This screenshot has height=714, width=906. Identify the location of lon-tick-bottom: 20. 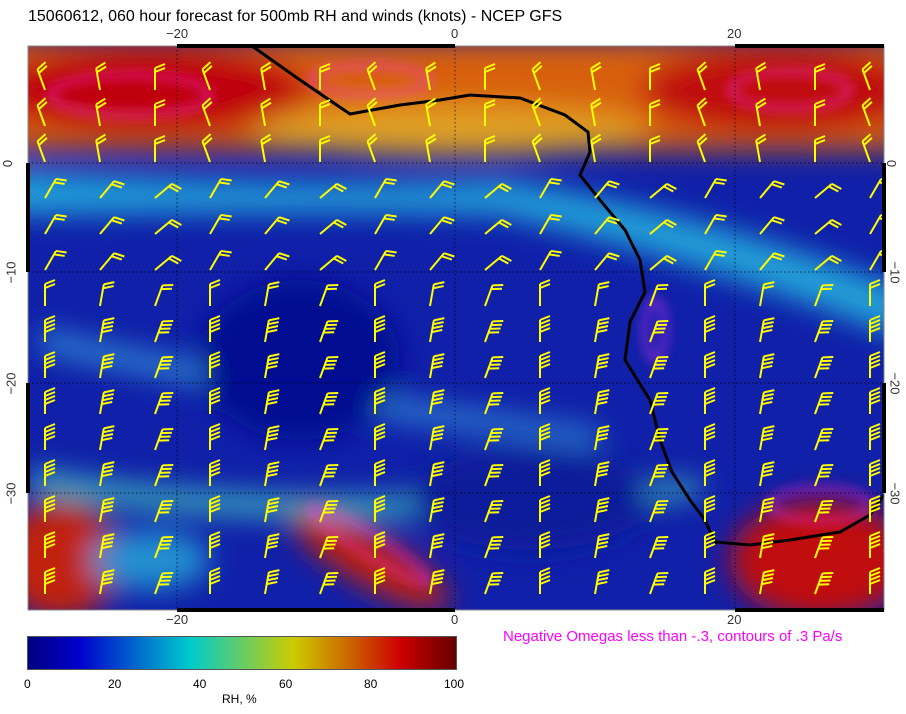
(734, 619).